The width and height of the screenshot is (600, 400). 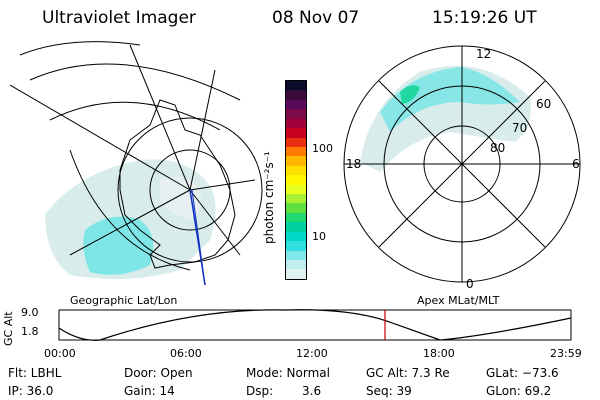 I want to click on coastline, so click(x=177, y=184).